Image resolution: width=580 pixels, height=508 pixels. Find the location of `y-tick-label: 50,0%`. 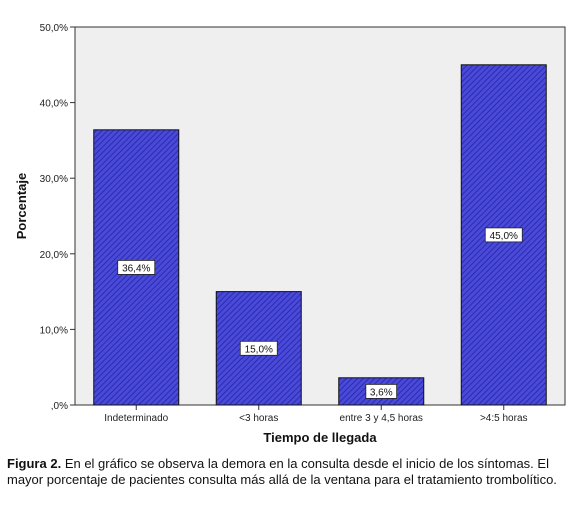

y-tick-label: 50,0% is located at coordinates (54, 28).